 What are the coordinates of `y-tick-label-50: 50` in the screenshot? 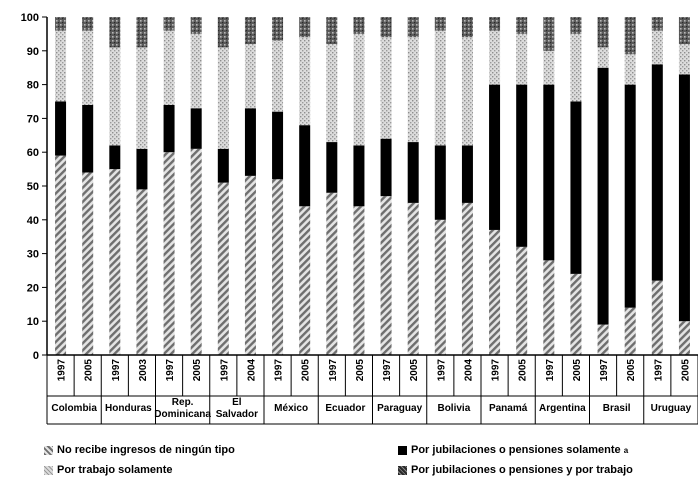 It's located at (33, 187).